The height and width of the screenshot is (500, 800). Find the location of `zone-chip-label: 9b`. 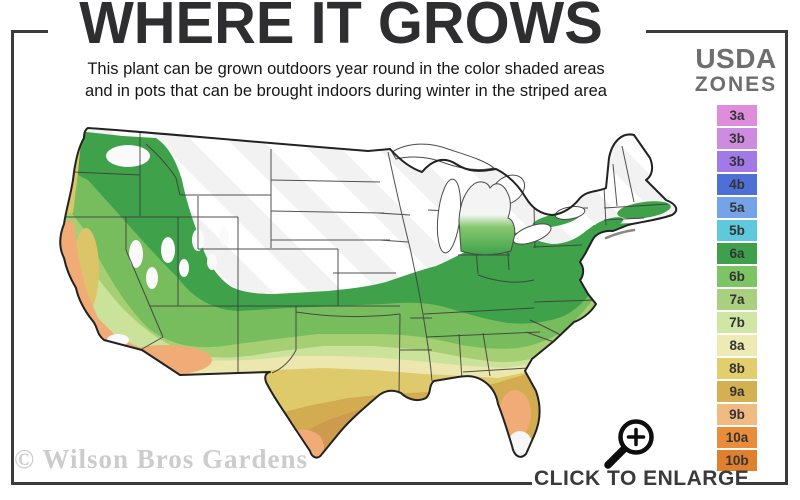

zone-chip-label: 9b is located at coordinates (737, 414).